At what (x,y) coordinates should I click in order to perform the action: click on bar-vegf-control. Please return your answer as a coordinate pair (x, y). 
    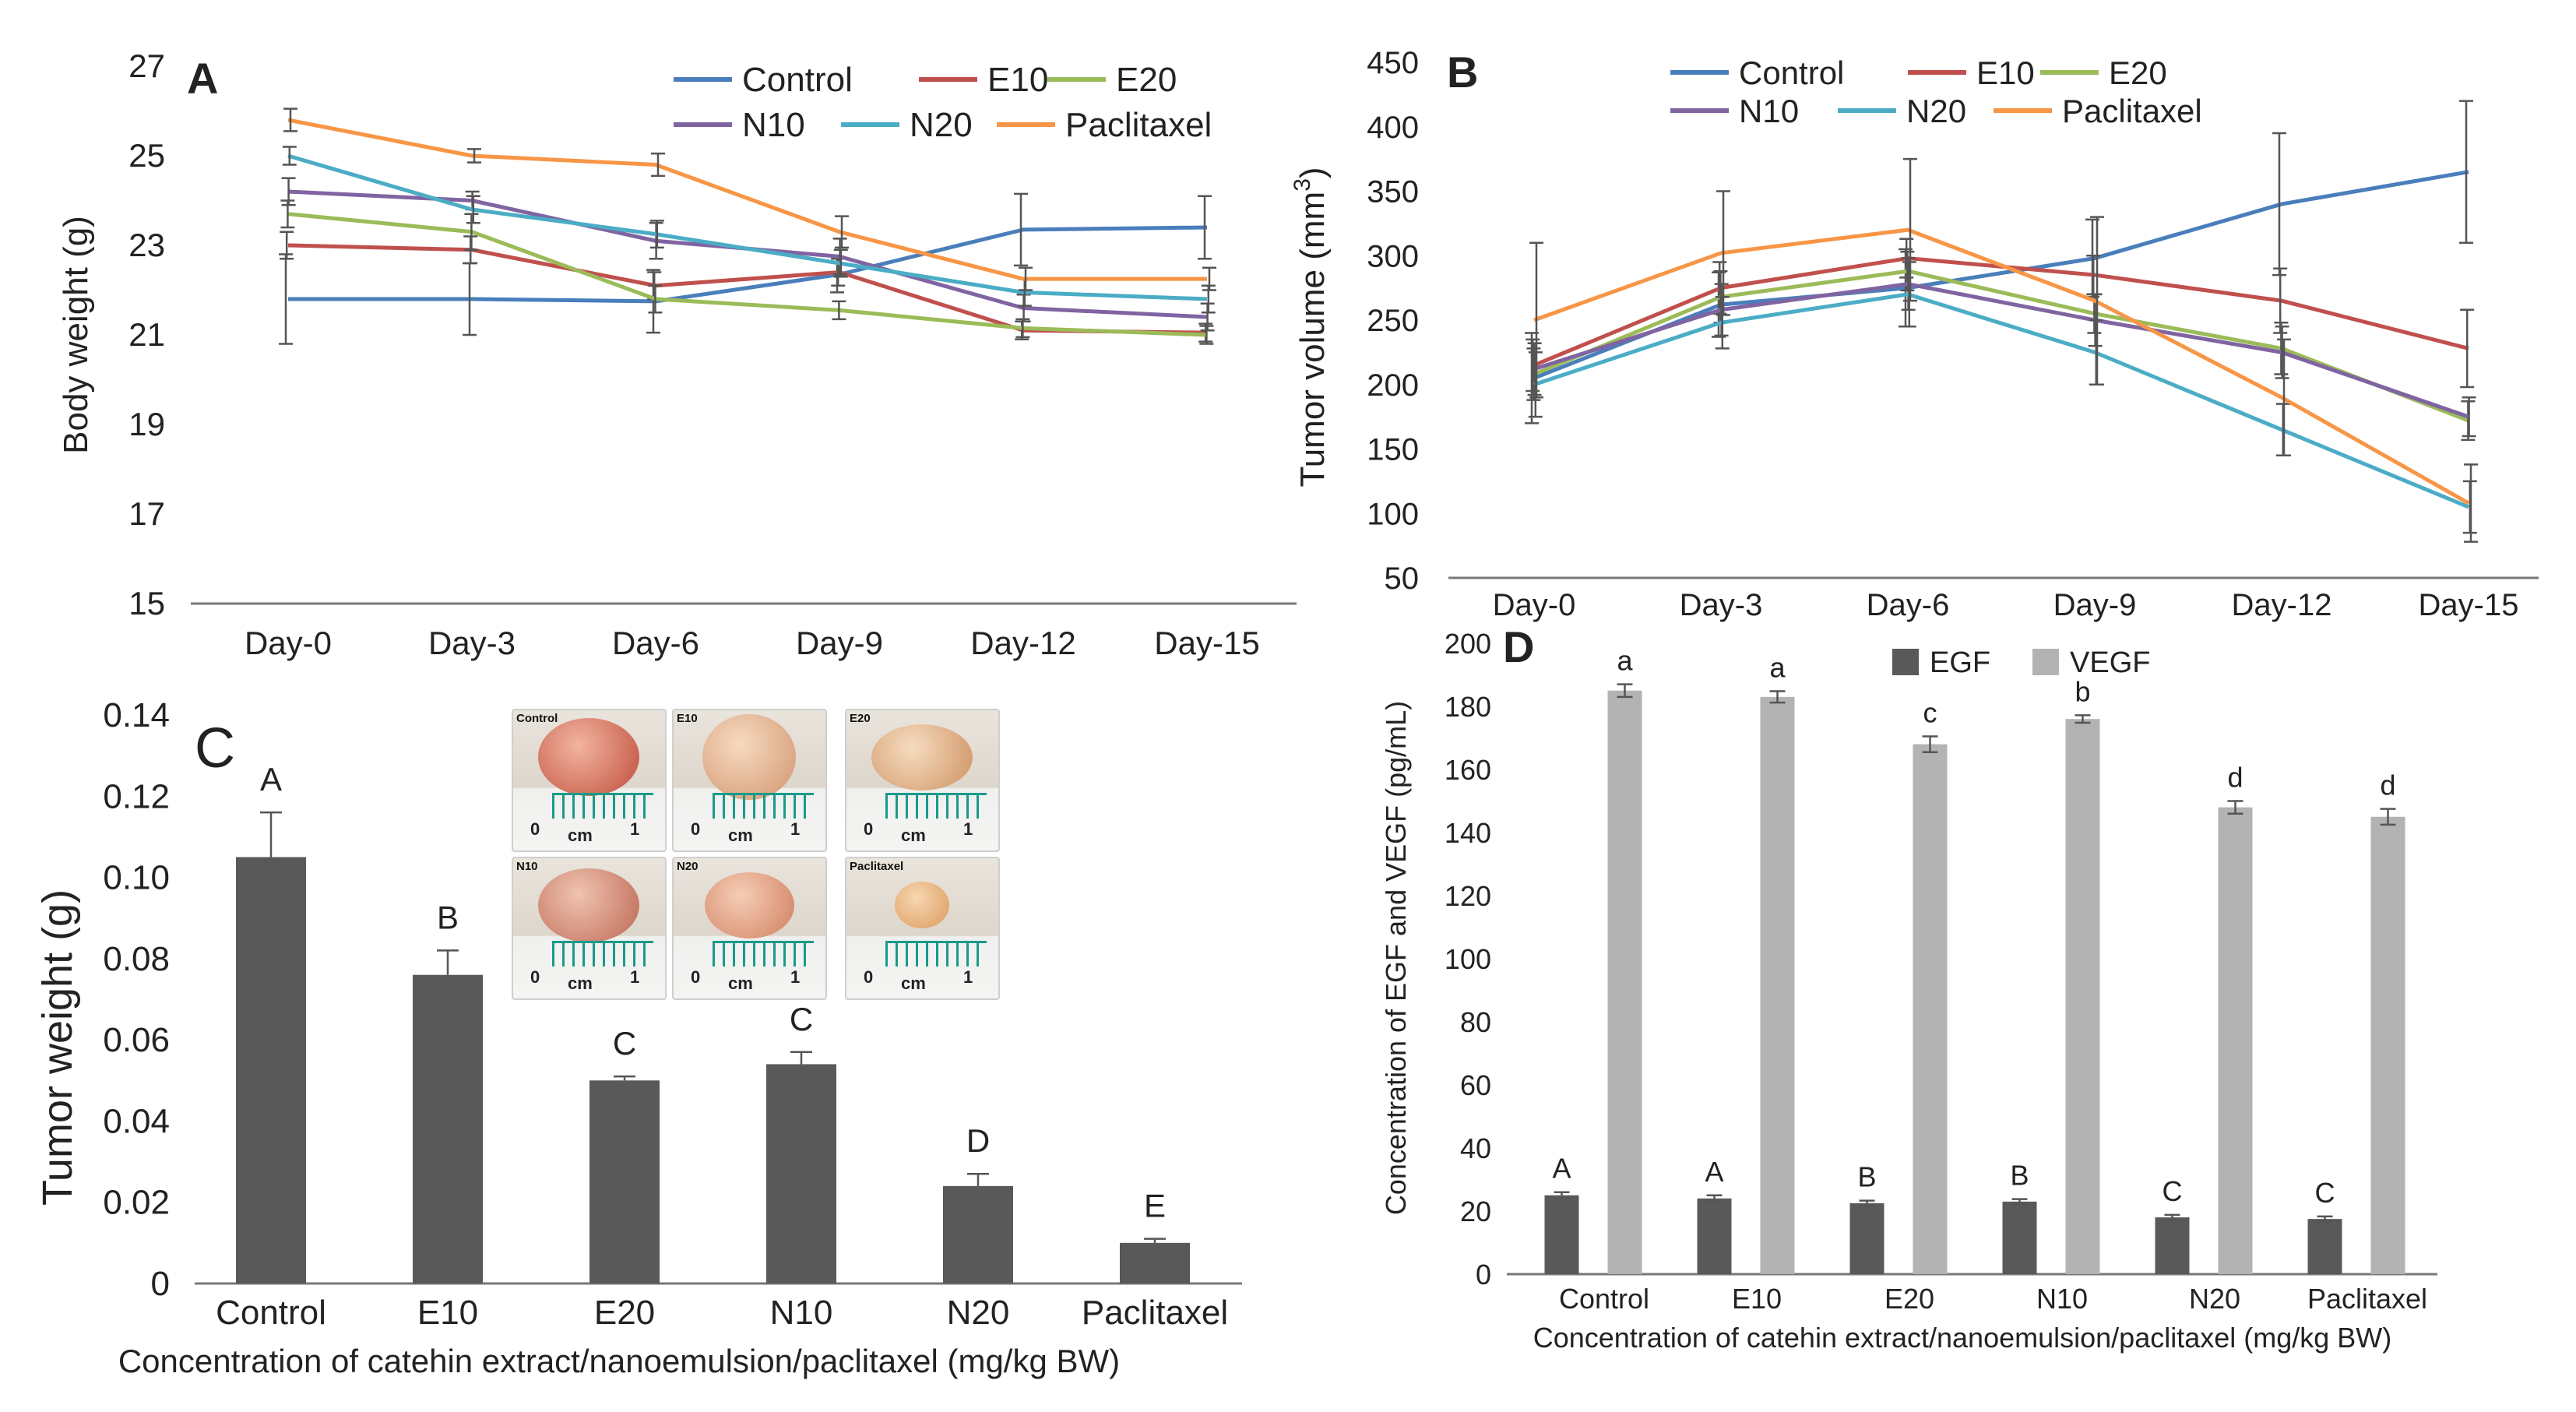
    Looking at the image, I should click on (1624, 982).